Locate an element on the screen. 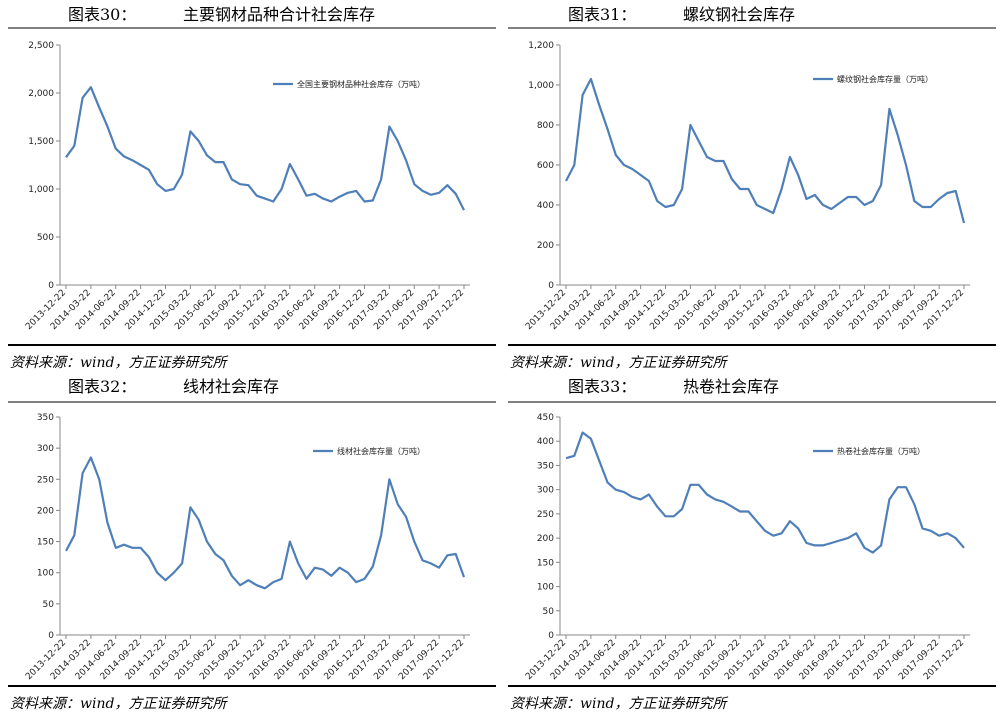 Image resolution: width=1001 pixels, height=718 pixels. y-tick-label: 800 is located at coordinates (545, 126).